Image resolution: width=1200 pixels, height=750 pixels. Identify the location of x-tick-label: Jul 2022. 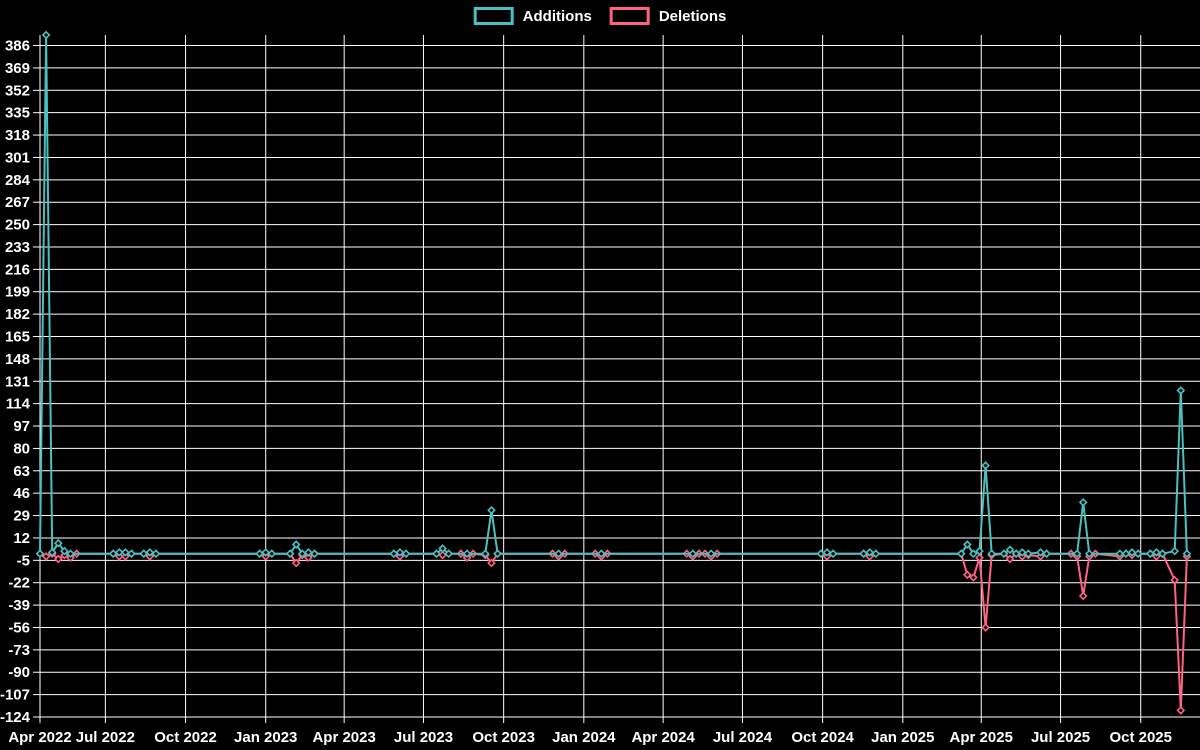
(105, 737).